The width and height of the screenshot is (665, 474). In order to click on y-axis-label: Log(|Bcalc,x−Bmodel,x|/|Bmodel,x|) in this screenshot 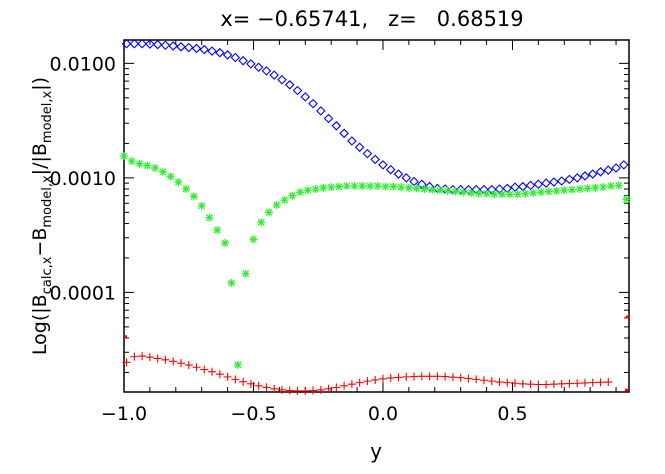, I will do `click(42, 216)`.